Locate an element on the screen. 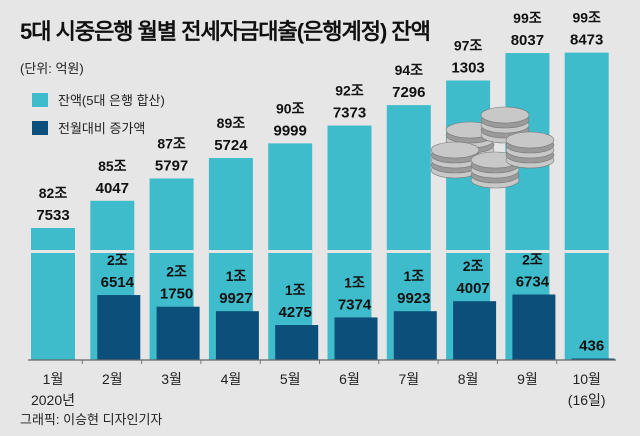  legend-swatch-balance is located at coordinates (40, 99).